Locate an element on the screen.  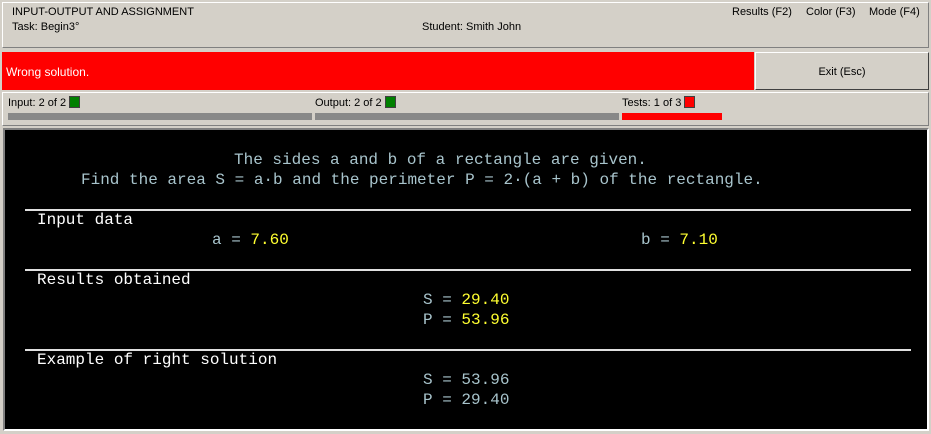
tests-fail-indicator is located at coordinates (690, 102).